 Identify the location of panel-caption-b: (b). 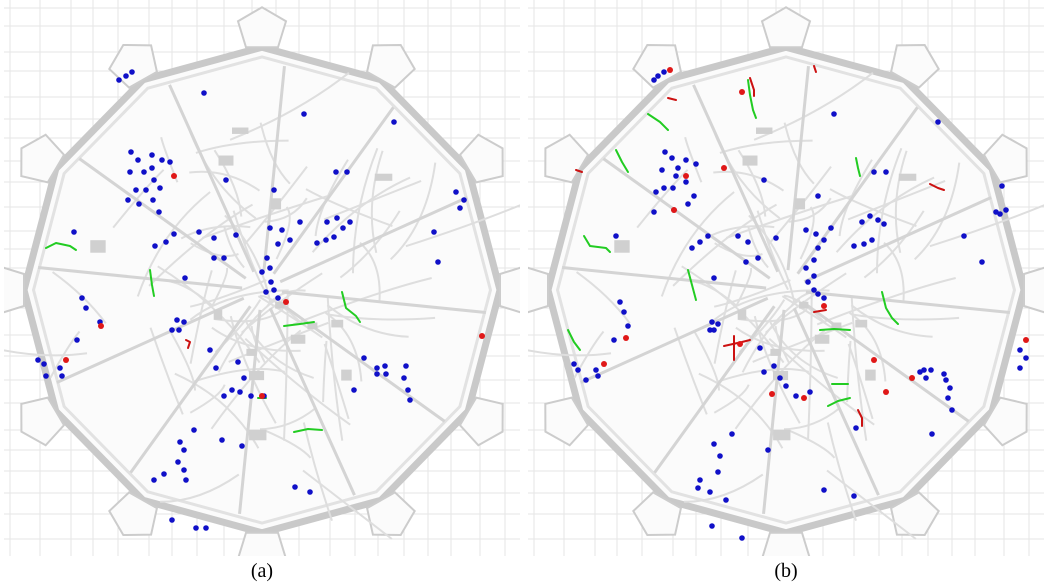
(786, 571).